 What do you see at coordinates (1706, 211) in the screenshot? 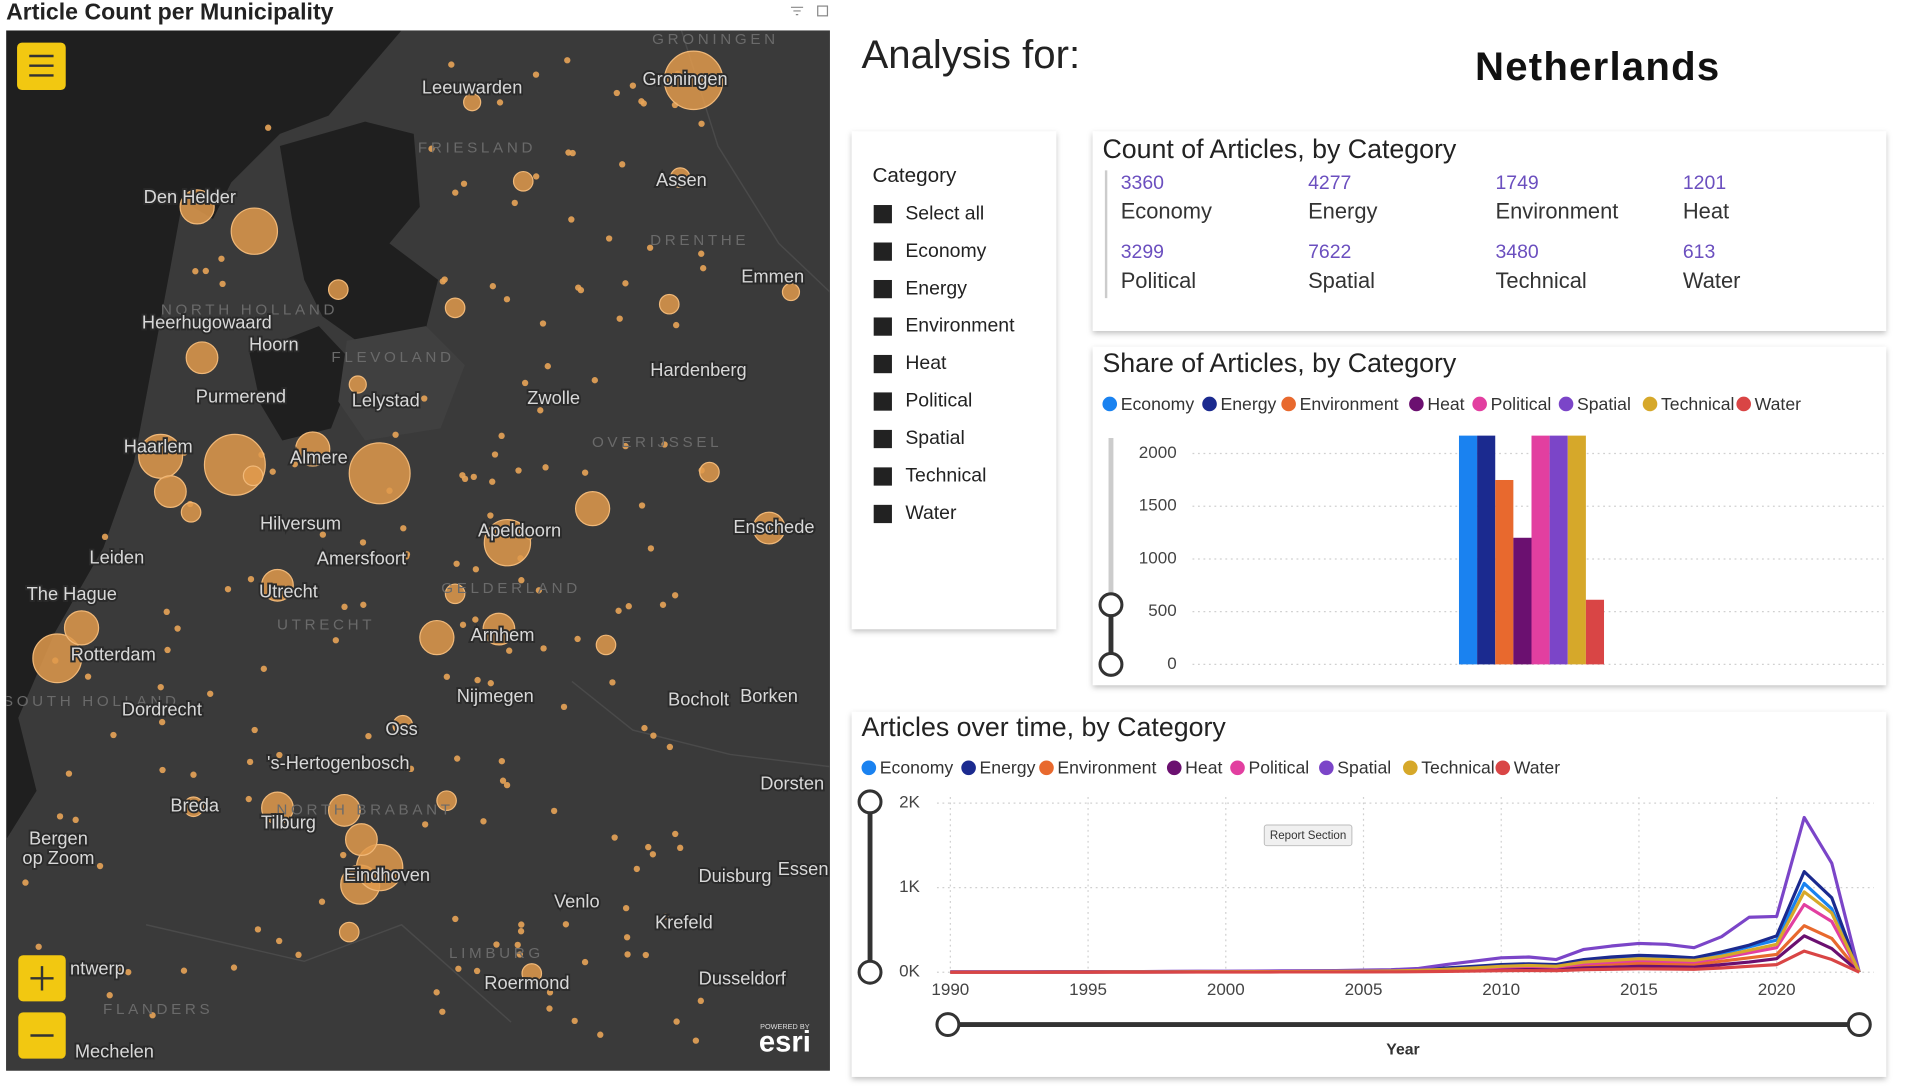
I see `card-label: Heat` at bounding box center [1706, 211].